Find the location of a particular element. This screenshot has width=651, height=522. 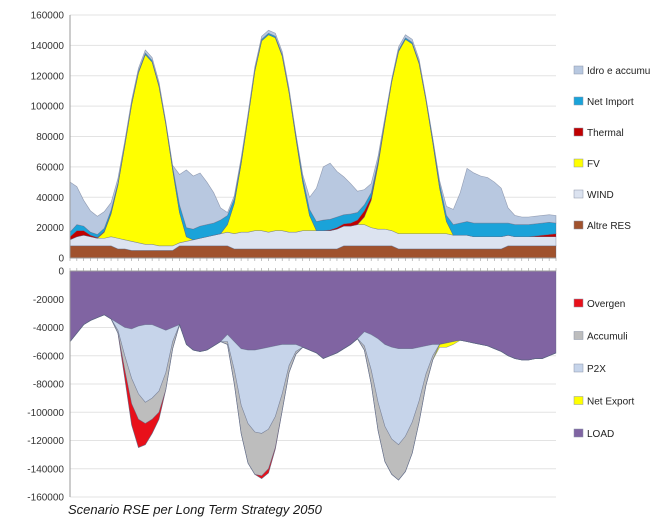

bottom-y-tick-label: -40000 is located at coordinates (49, 328).